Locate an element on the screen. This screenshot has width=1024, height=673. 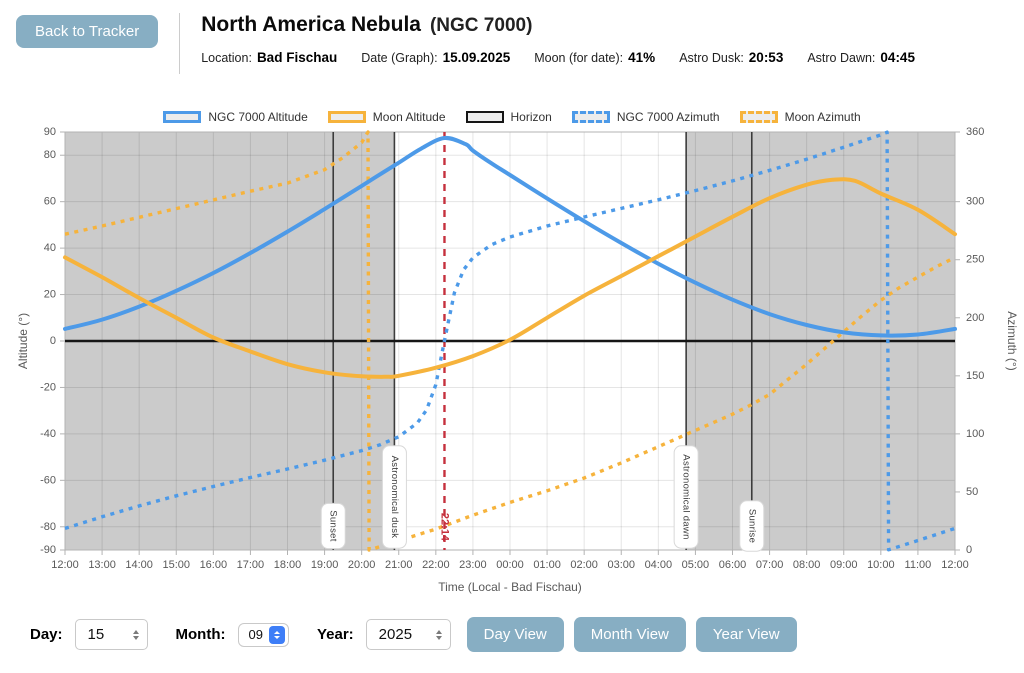
year-label: Year: is located at coordinates (335, 634).